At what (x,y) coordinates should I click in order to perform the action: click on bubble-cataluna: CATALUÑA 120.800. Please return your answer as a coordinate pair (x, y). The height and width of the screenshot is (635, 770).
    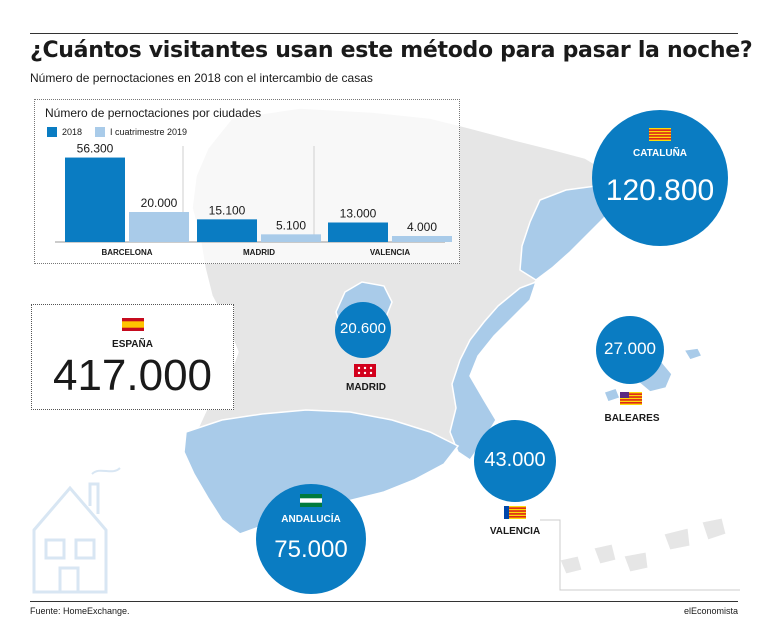
    Looking at the image, I should click on (660, 178).